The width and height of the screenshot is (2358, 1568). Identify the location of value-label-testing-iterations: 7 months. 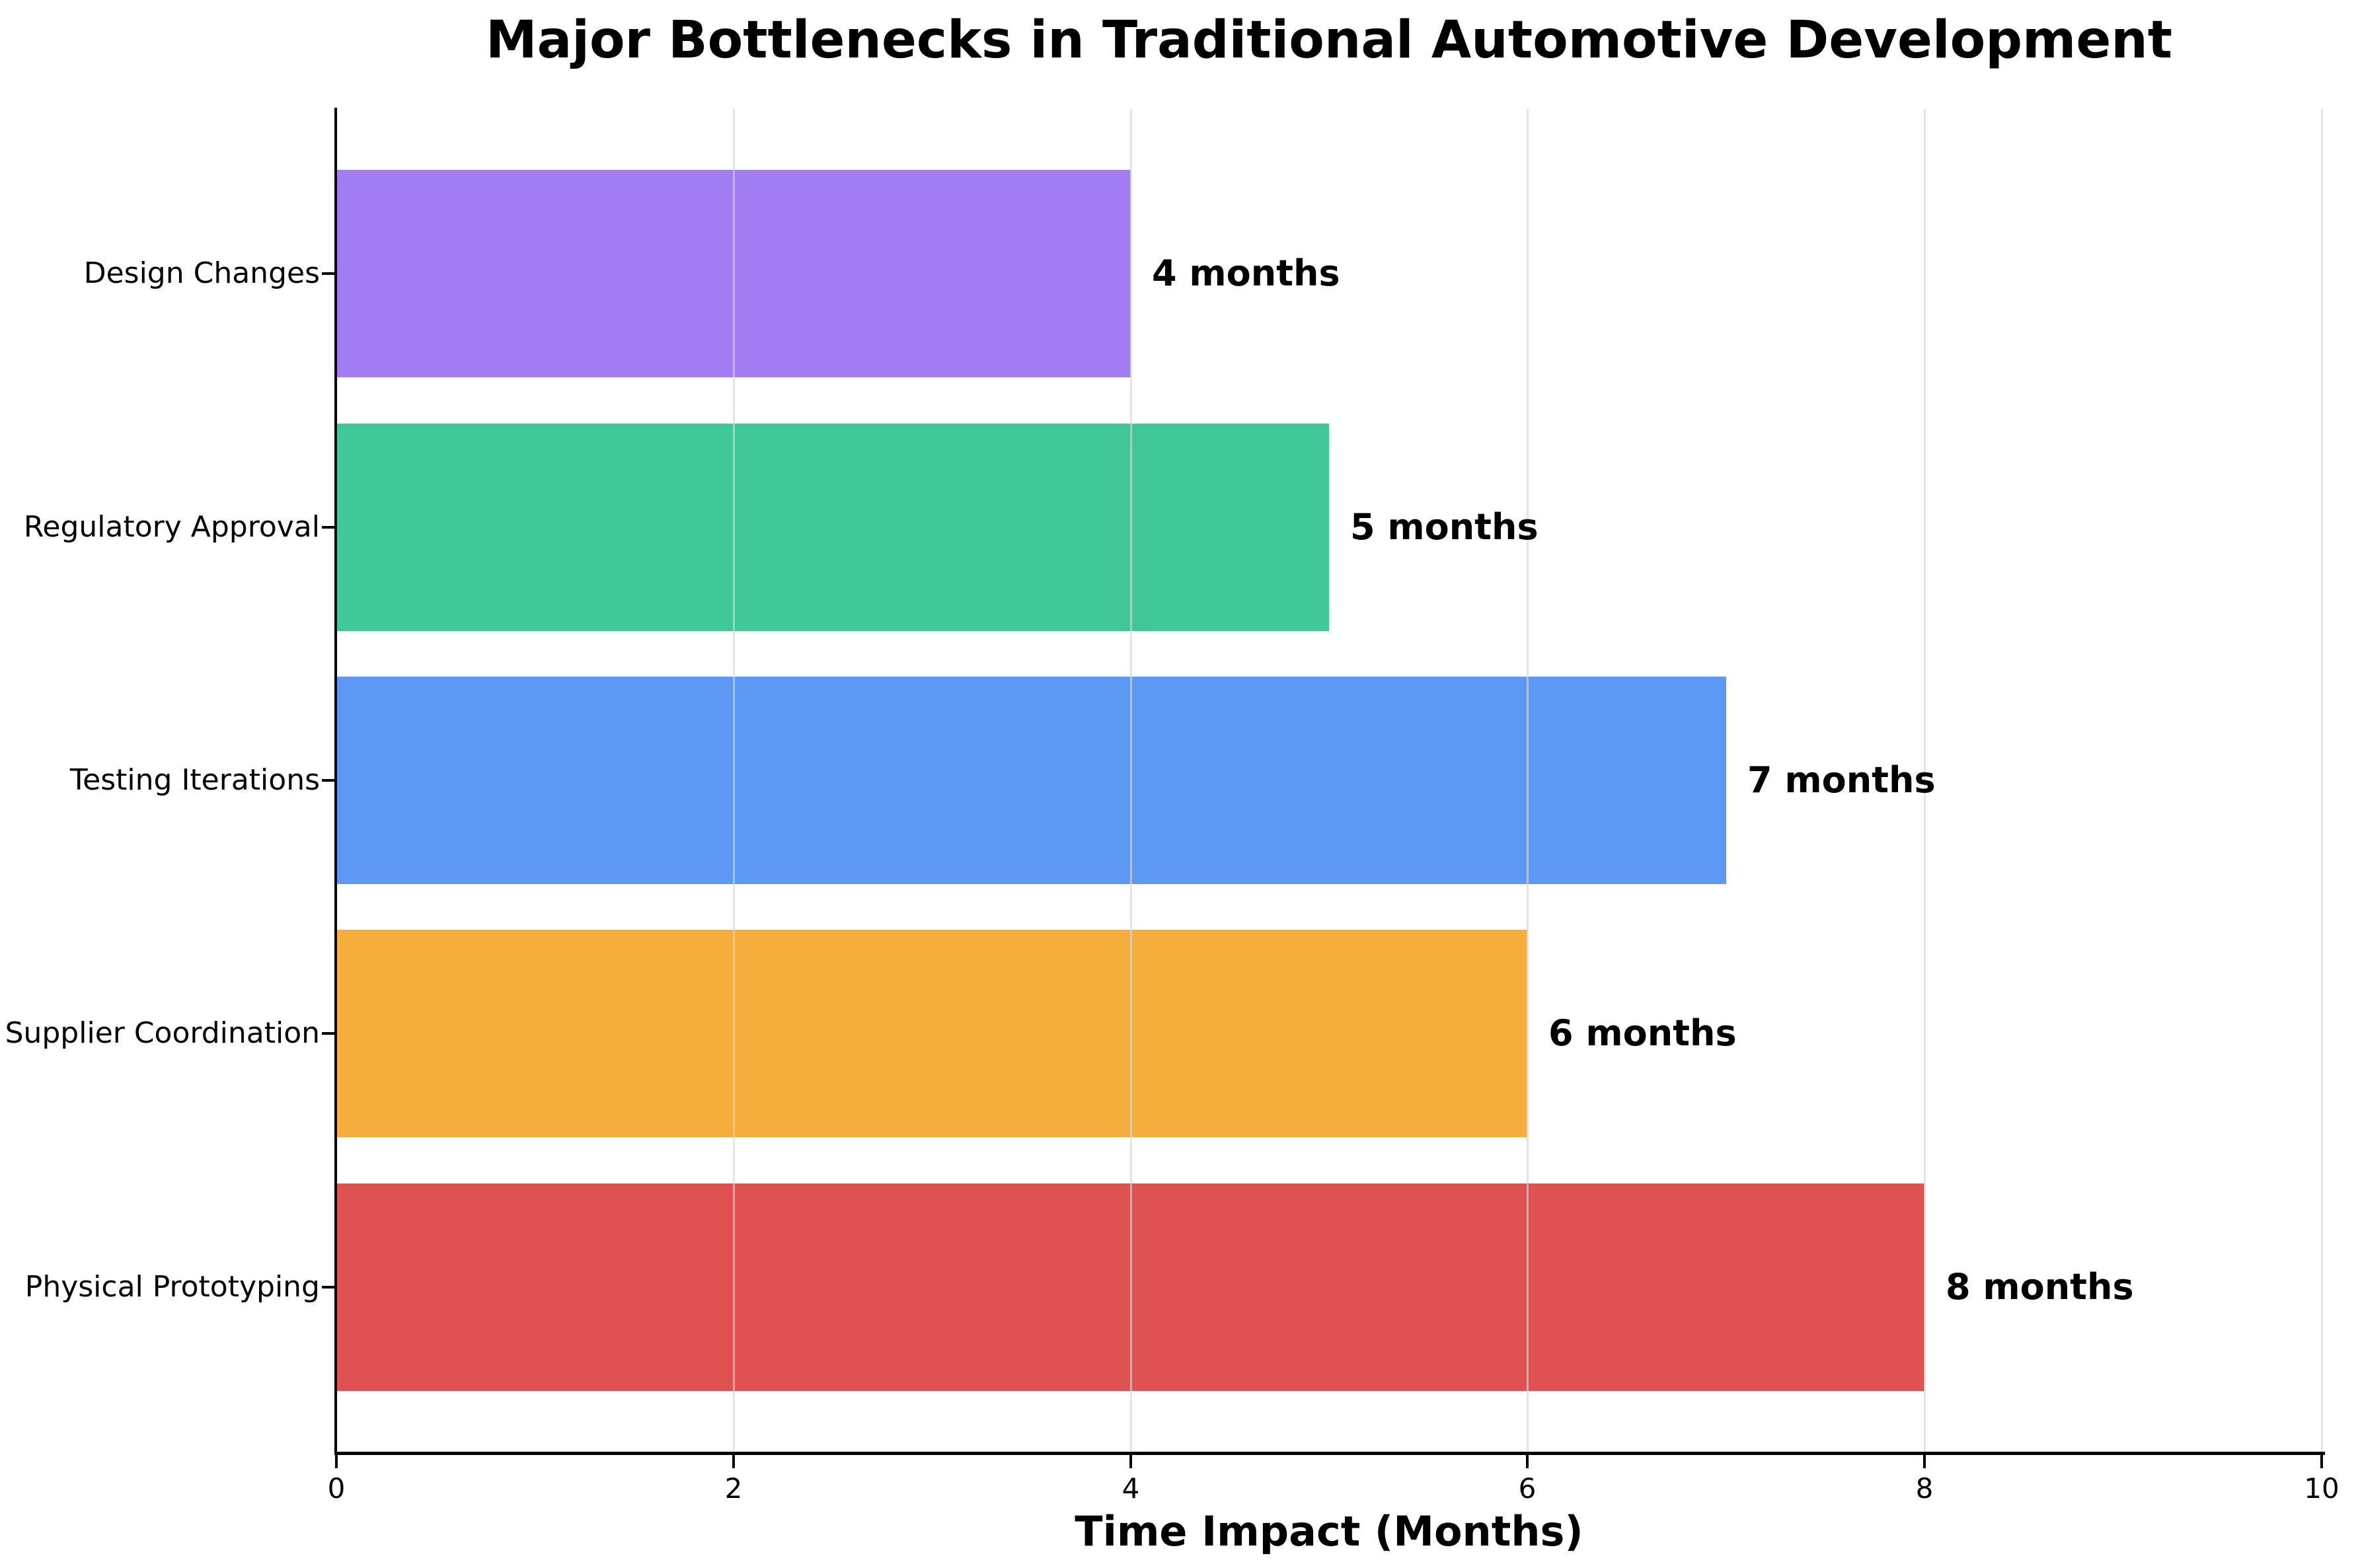
(1841, 780).